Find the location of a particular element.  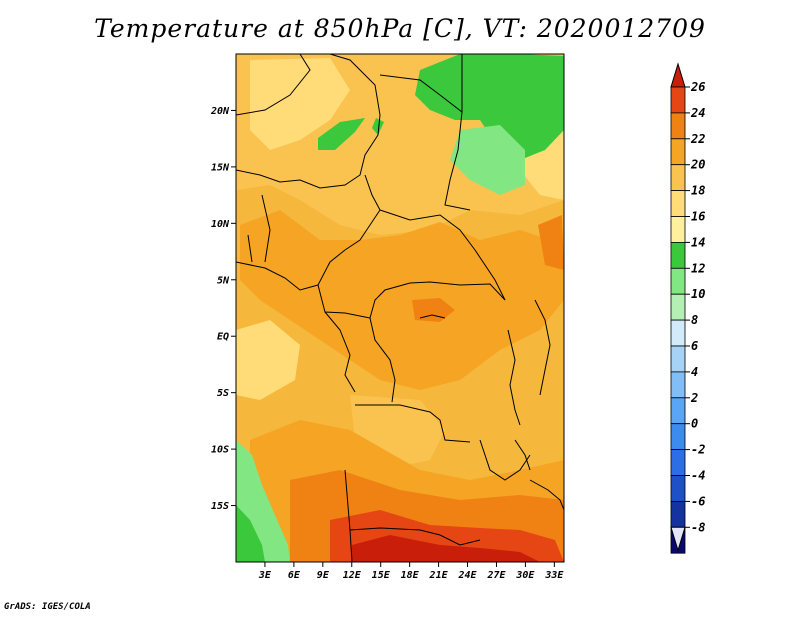

field-green-west-dark is located at coordinates (250, 533).